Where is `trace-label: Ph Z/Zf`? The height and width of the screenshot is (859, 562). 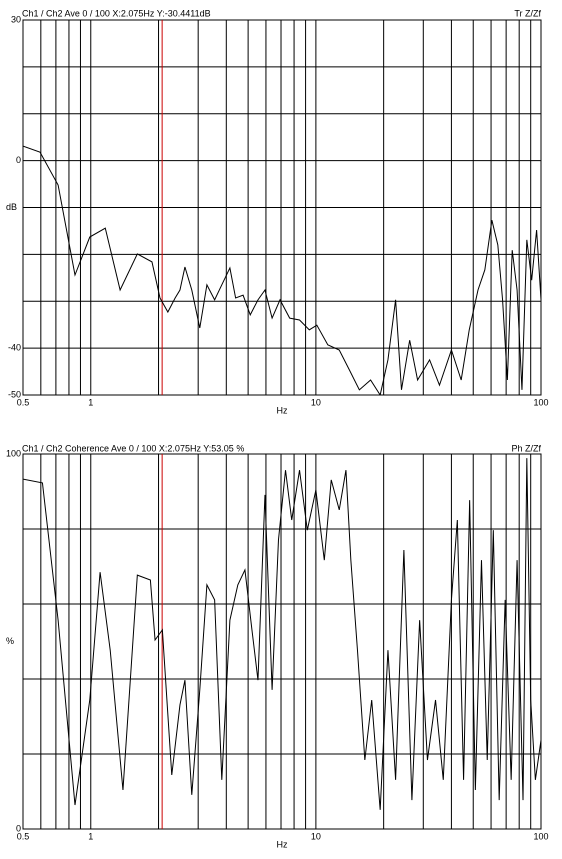 trace-label: Ph Z/Zf is located at coordinates (526, 448).